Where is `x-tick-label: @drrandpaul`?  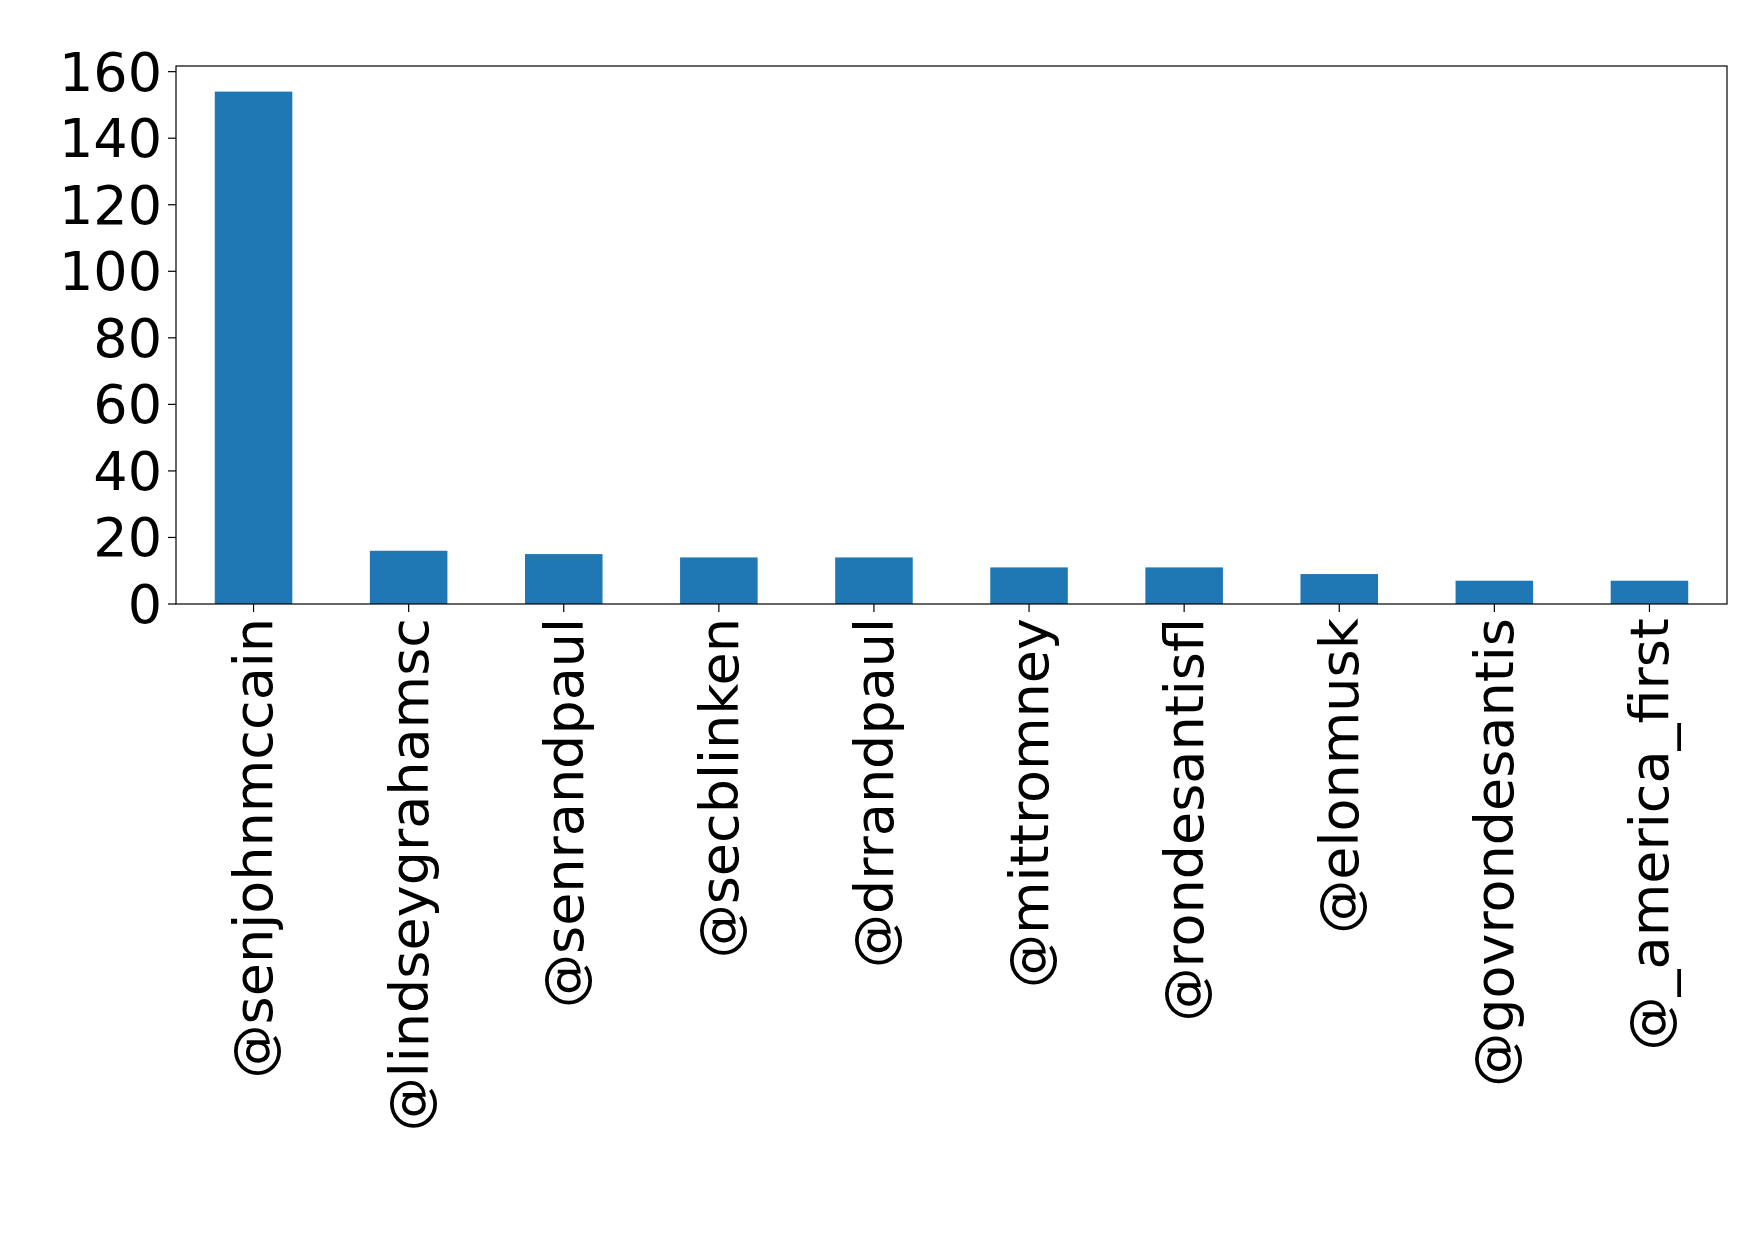
x-tick-label: @drrandpaul is located at coordinates (874, 793).